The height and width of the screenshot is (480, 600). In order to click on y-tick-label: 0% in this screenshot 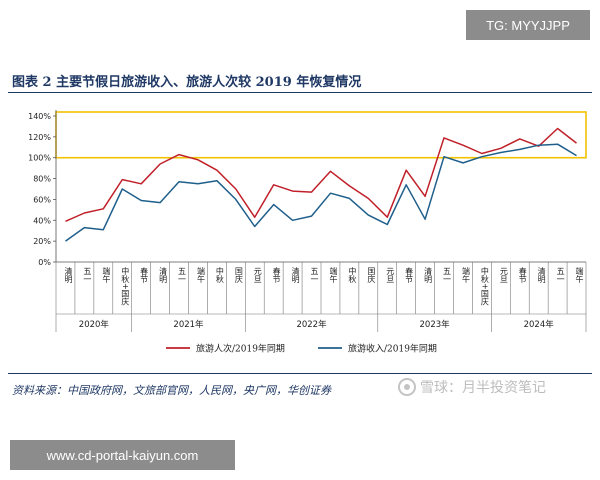, I will do `click(44, 262)`.